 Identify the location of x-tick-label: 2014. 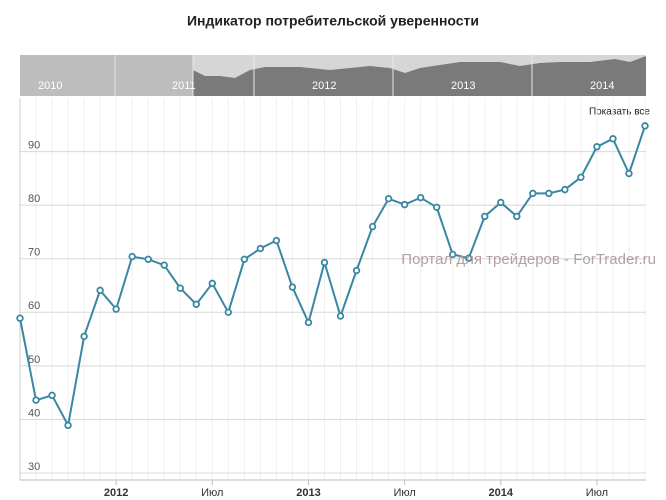
(501, 493).